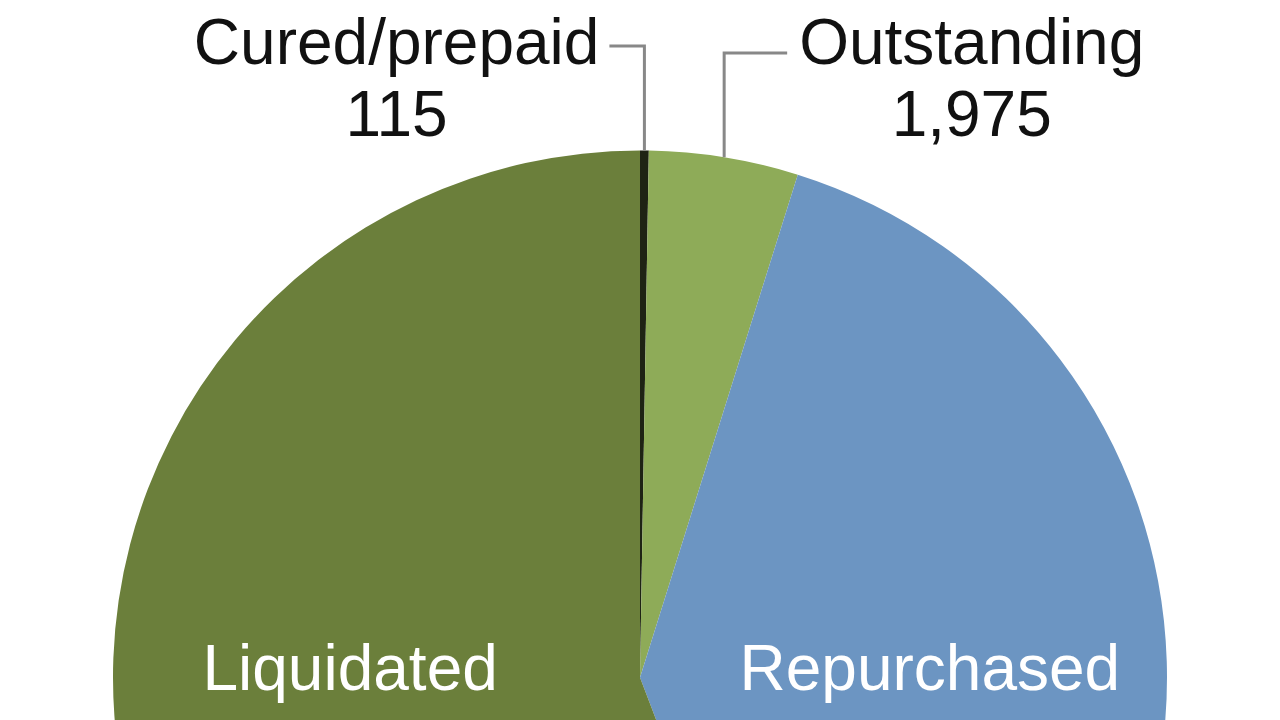 The width and height of the screenshot is (1280, 720). What do you see at coordinates (396, 113) in the screenshot?
I see `data-label: 115` at bounding box center [396, 113].